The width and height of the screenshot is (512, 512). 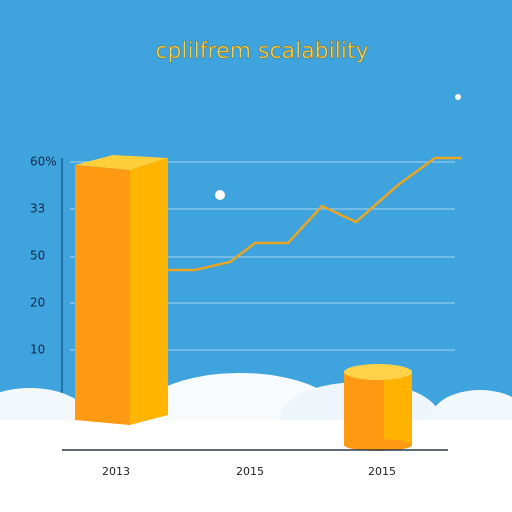 What do you see at coordinates (261, 51) in the screenshot?
I see `title: cplilfrem scalability` at bounding box center [261, 51].